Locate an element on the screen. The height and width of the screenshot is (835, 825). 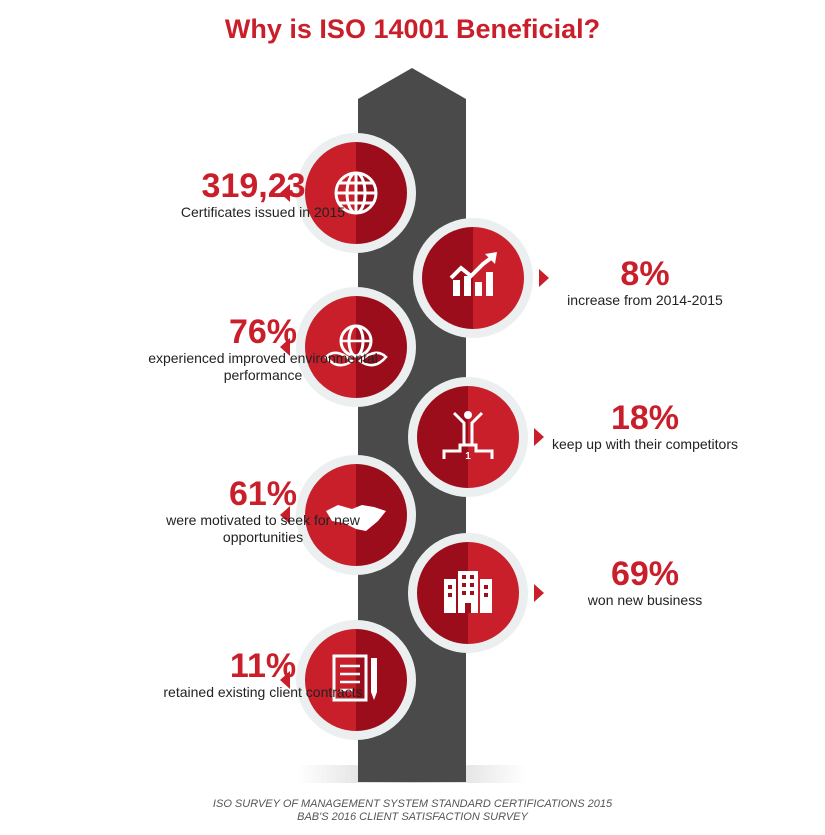
stat-value: 319,234 is located at coordinates (263, 186).